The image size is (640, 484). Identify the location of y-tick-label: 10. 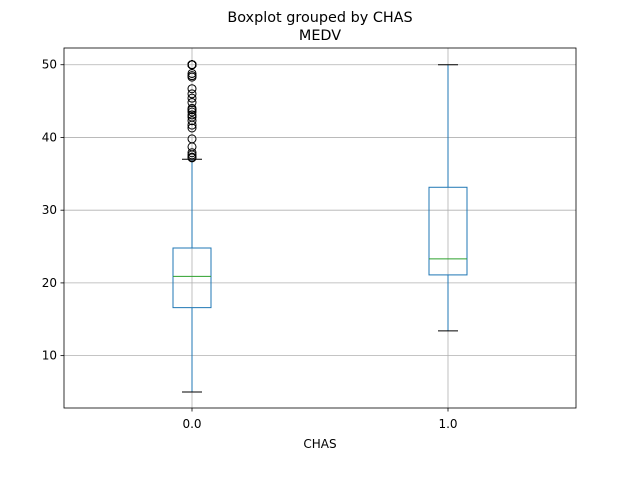
(49, 356).